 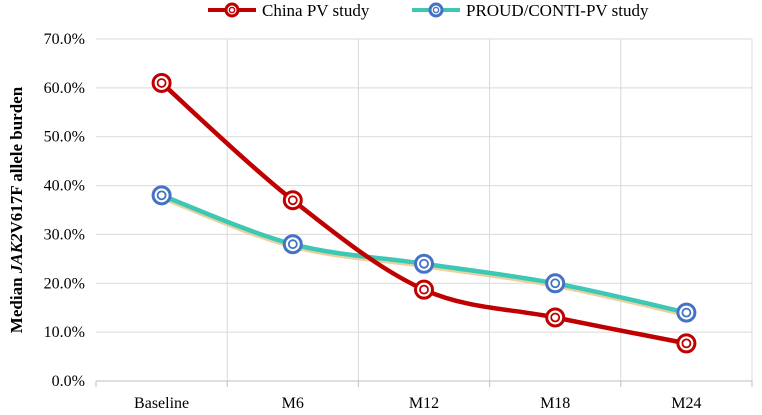 What do you see at coordinates (68, 381) in the screenshot?
I see `y-tick-label-0: 0.0%` at bounding box center [68, 381].